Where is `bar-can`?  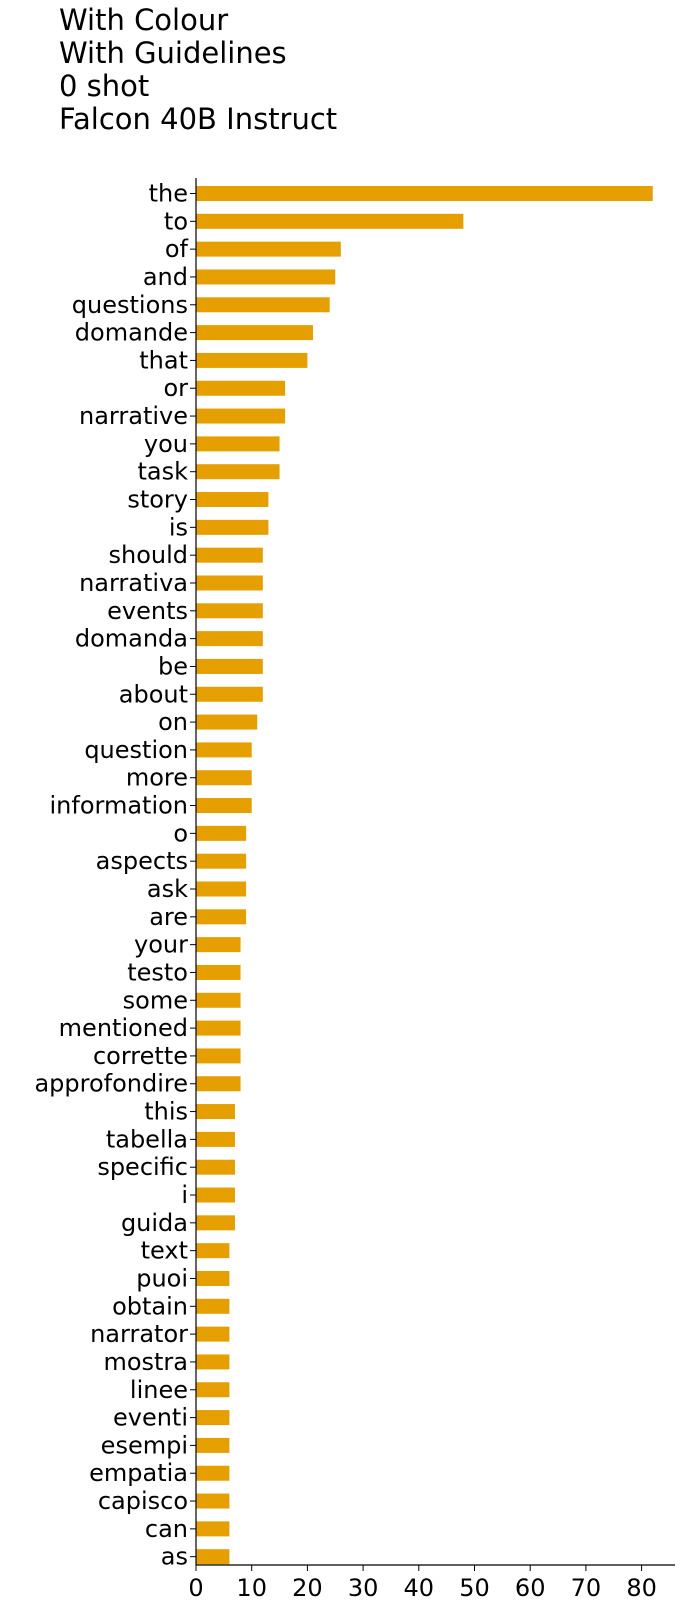
bar-can is located at coordinates (213, 1529).